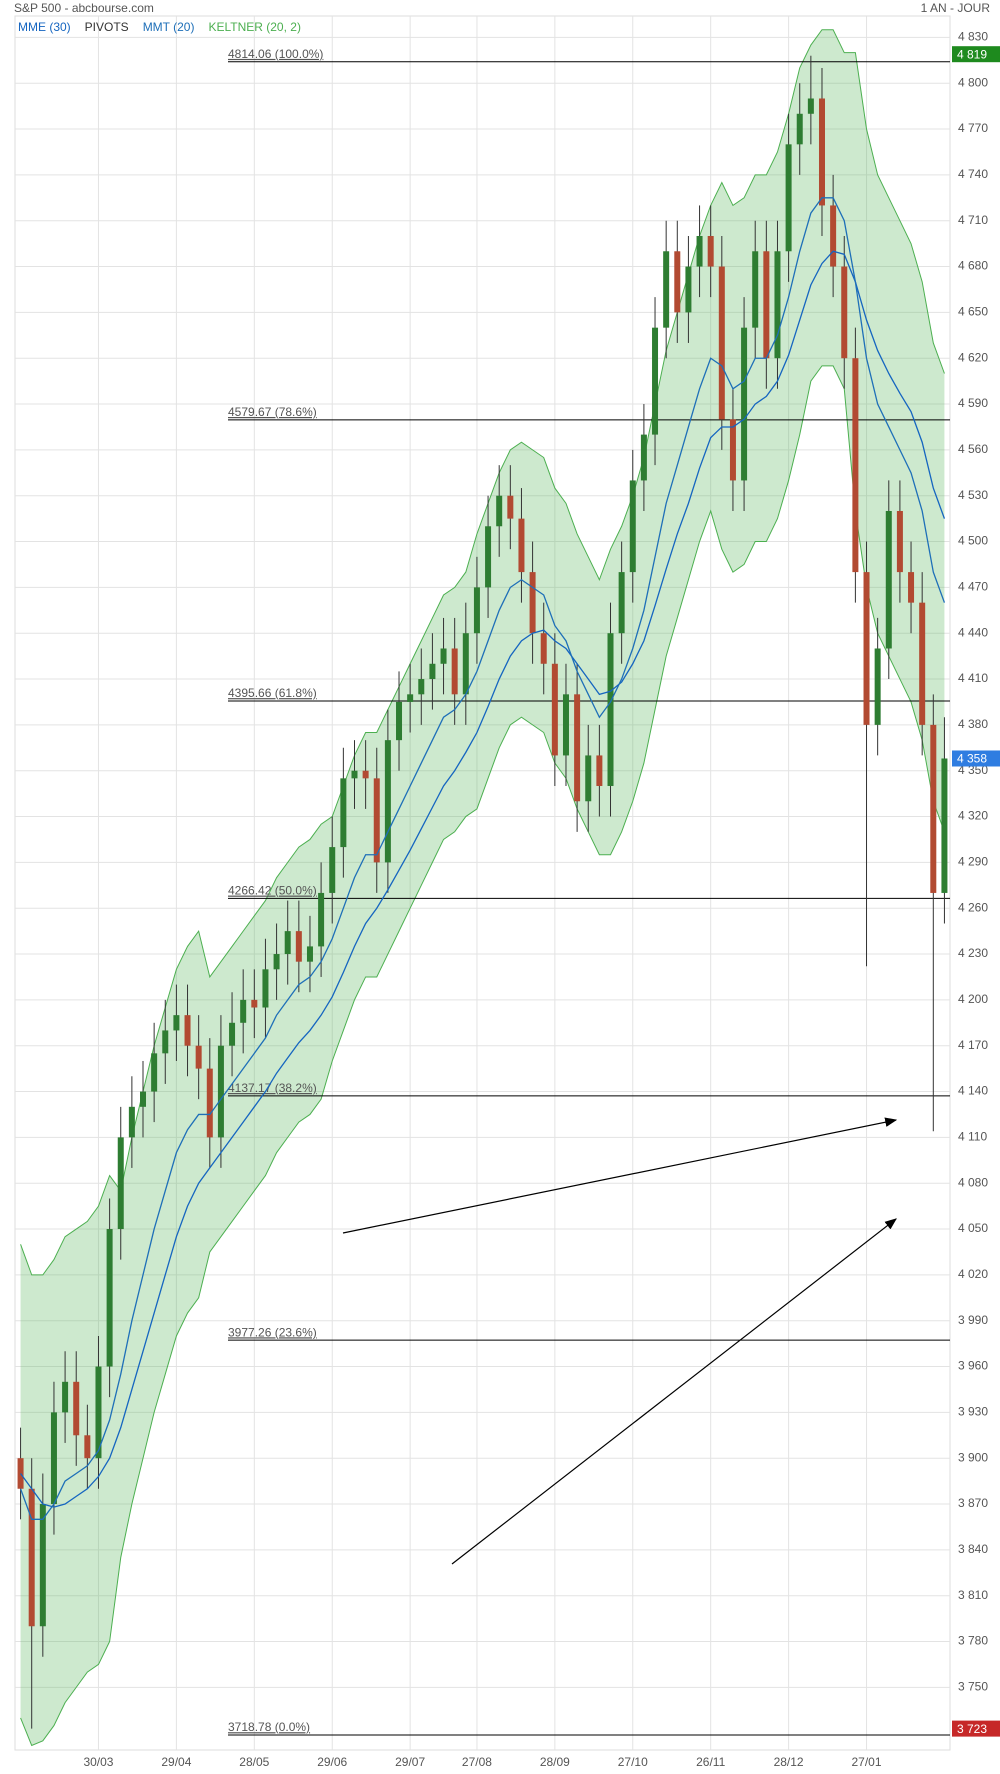 The image size is (1000, 1774). Describe the element at coordinates (254, 1762) in the screenshot. I see `x-tick-label: 28/05` at that location.